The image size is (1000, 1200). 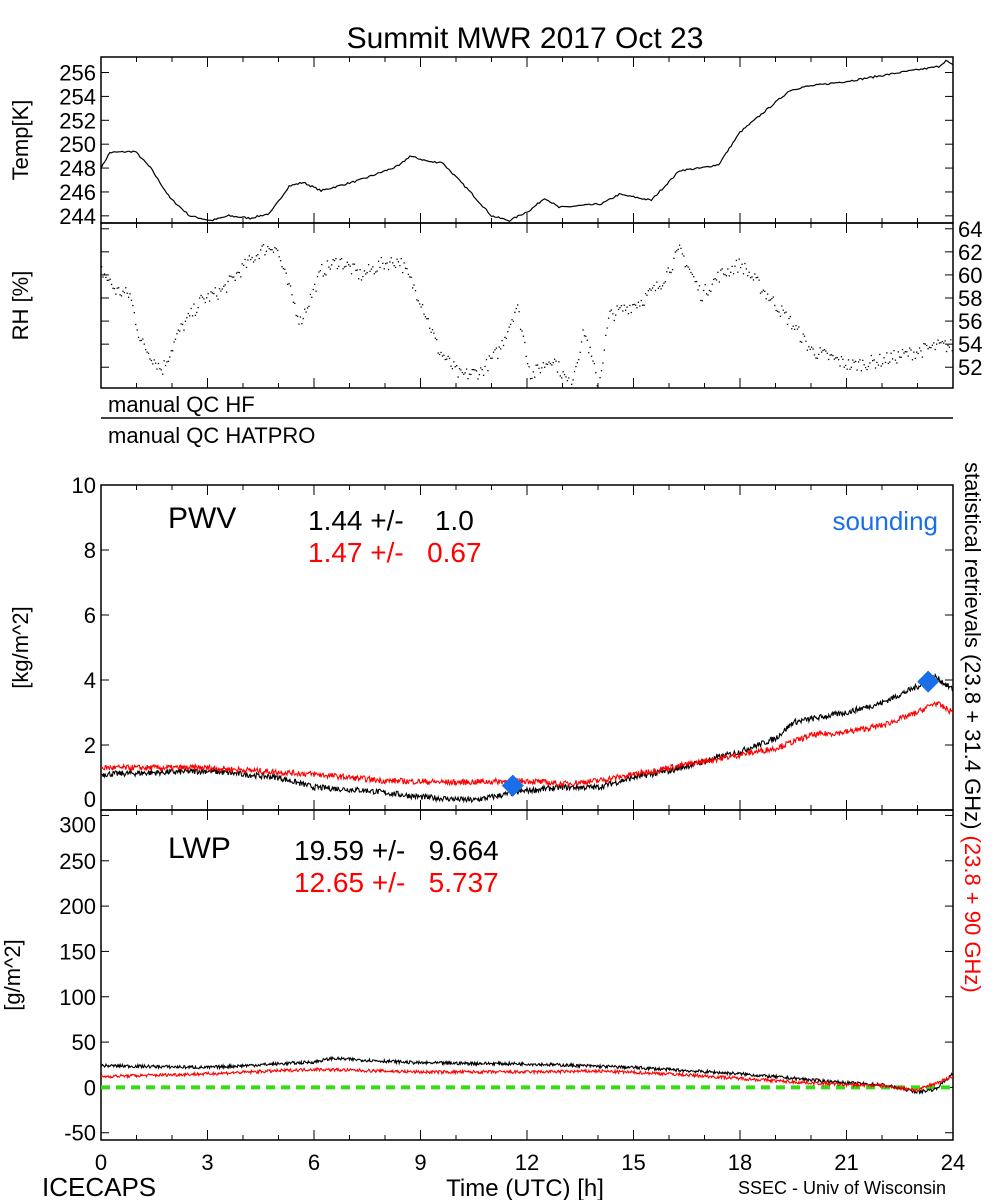 I want to click on y-tick-label: 64, so click(x=970, y=229).